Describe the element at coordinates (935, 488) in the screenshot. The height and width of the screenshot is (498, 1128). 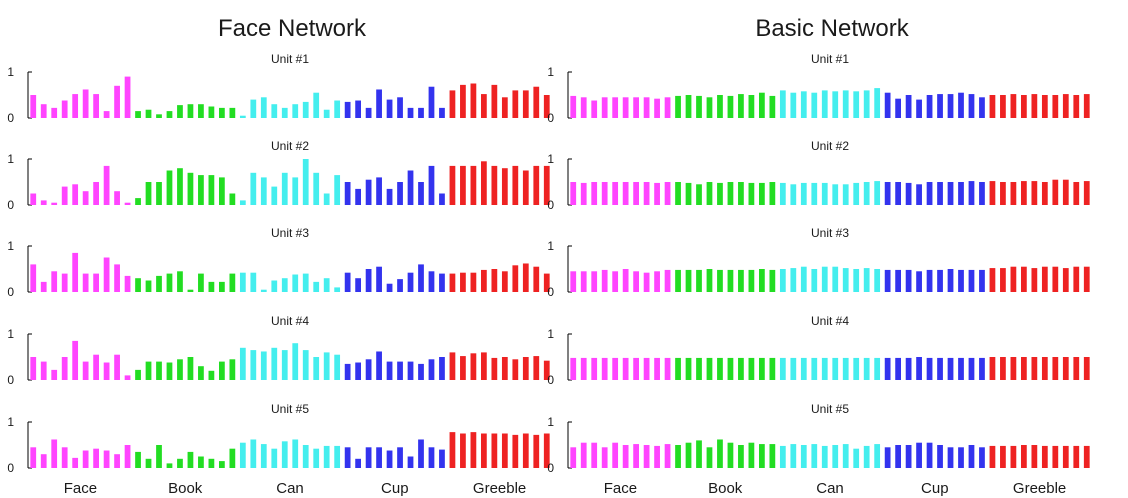
I see `category-label-cup: Cup` at that location.